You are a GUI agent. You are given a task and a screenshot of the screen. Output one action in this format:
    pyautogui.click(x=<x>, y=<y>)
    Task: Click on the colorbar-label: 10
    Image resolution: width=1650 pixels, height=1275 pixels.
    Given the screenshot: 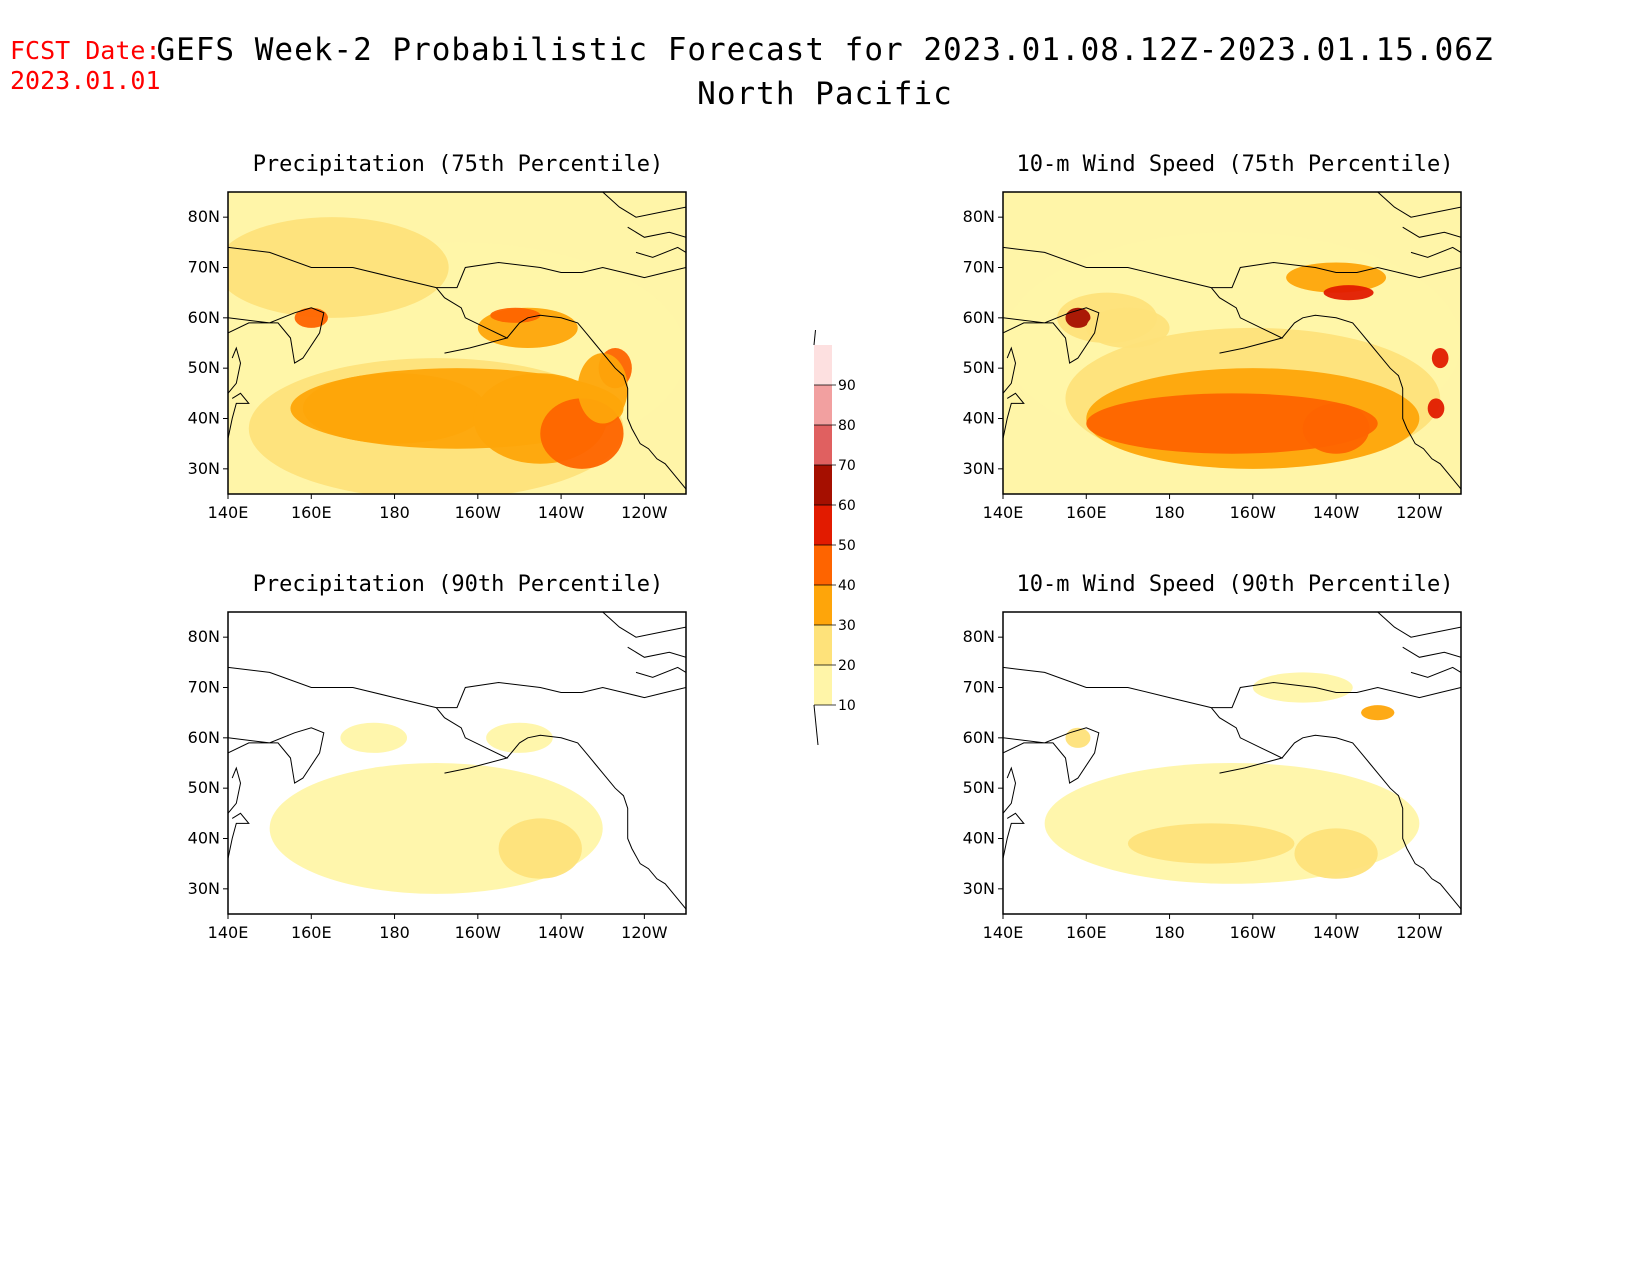 What is the action you would take?
    pyautogui.click(x=847, y=706)
    